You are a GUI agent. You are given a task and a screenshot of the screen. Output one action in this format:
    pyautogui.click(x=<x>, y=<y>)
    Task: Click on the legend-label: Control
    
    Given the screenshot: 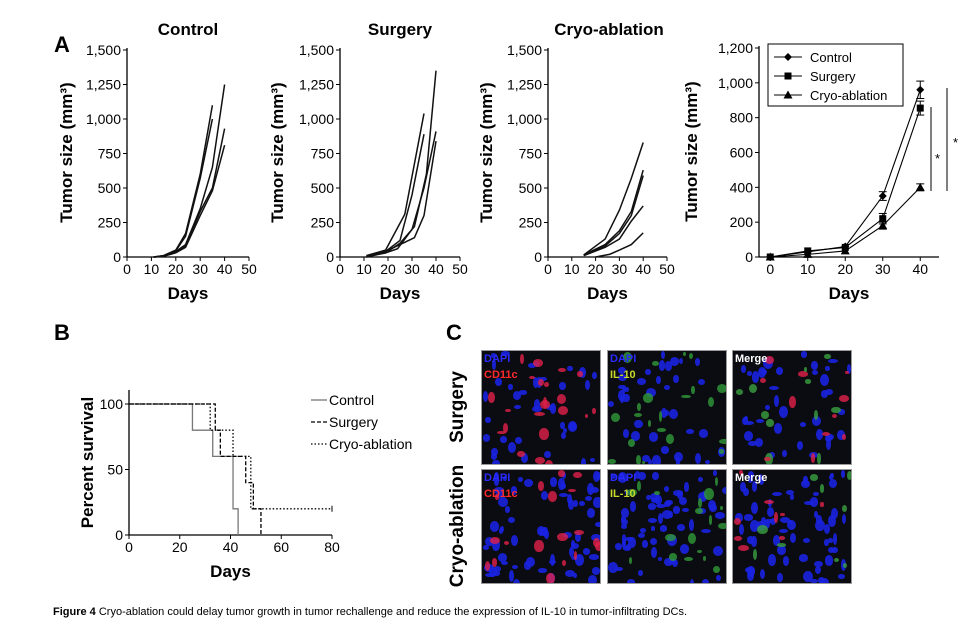 What is the action you would take?
    pyautogui.click(x=351, y=400)
    